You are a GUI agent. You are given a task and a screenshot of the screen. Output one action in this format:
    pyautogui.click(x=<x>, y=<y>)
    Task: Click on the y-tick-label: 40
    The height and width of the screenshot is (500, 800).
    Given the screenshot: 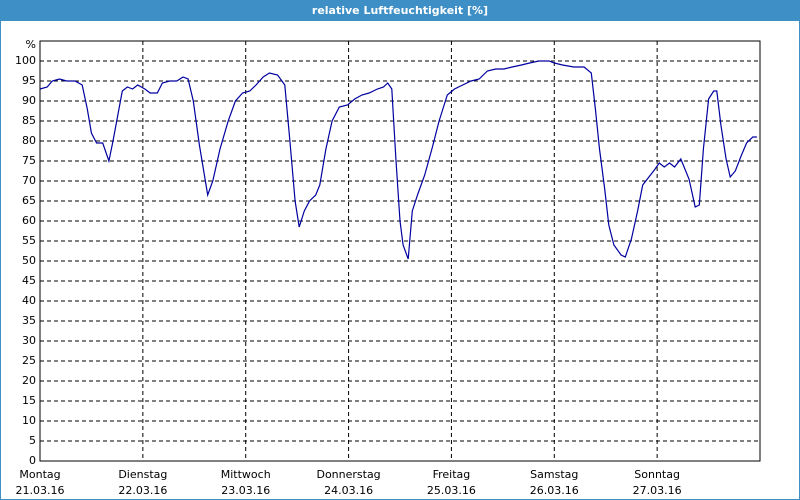 What is the action you would take?
    pyautogui.click(x=29, y=300)
    